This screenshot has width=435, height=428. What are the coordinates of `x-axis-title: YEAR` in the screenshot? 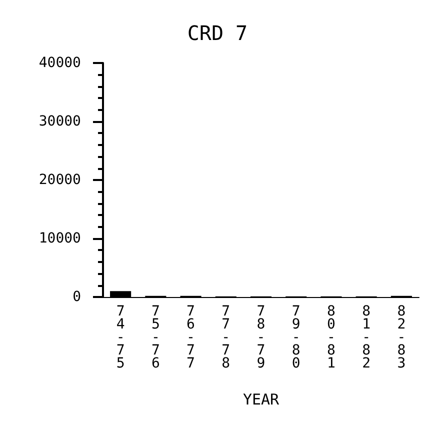 It's located at (261, 399).